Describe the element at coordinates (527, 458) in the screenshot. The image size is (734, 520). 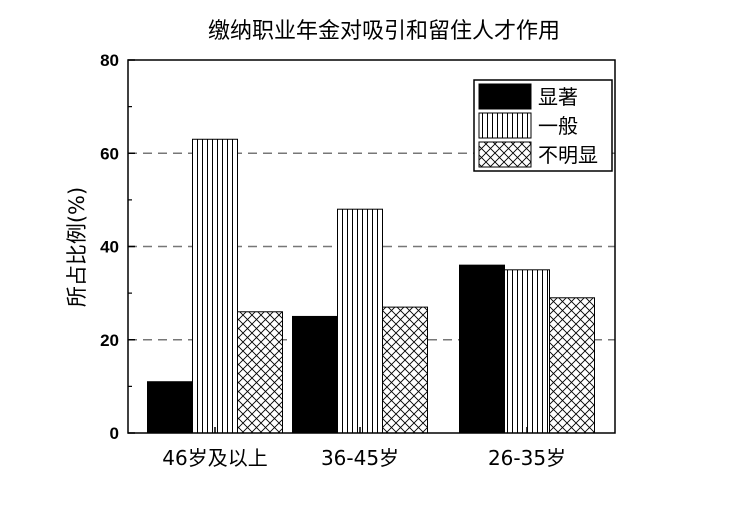
I see `x-category-label: 26-35岁` at that location.